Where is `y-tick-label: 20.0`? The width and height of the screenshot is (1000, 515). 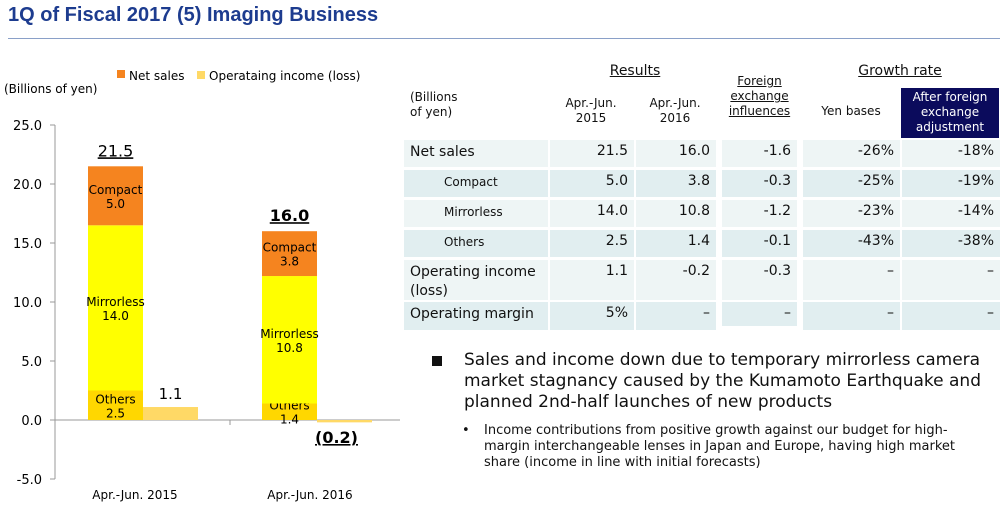 y-tick-label: 20.0 is located at coordinates (27, 185).